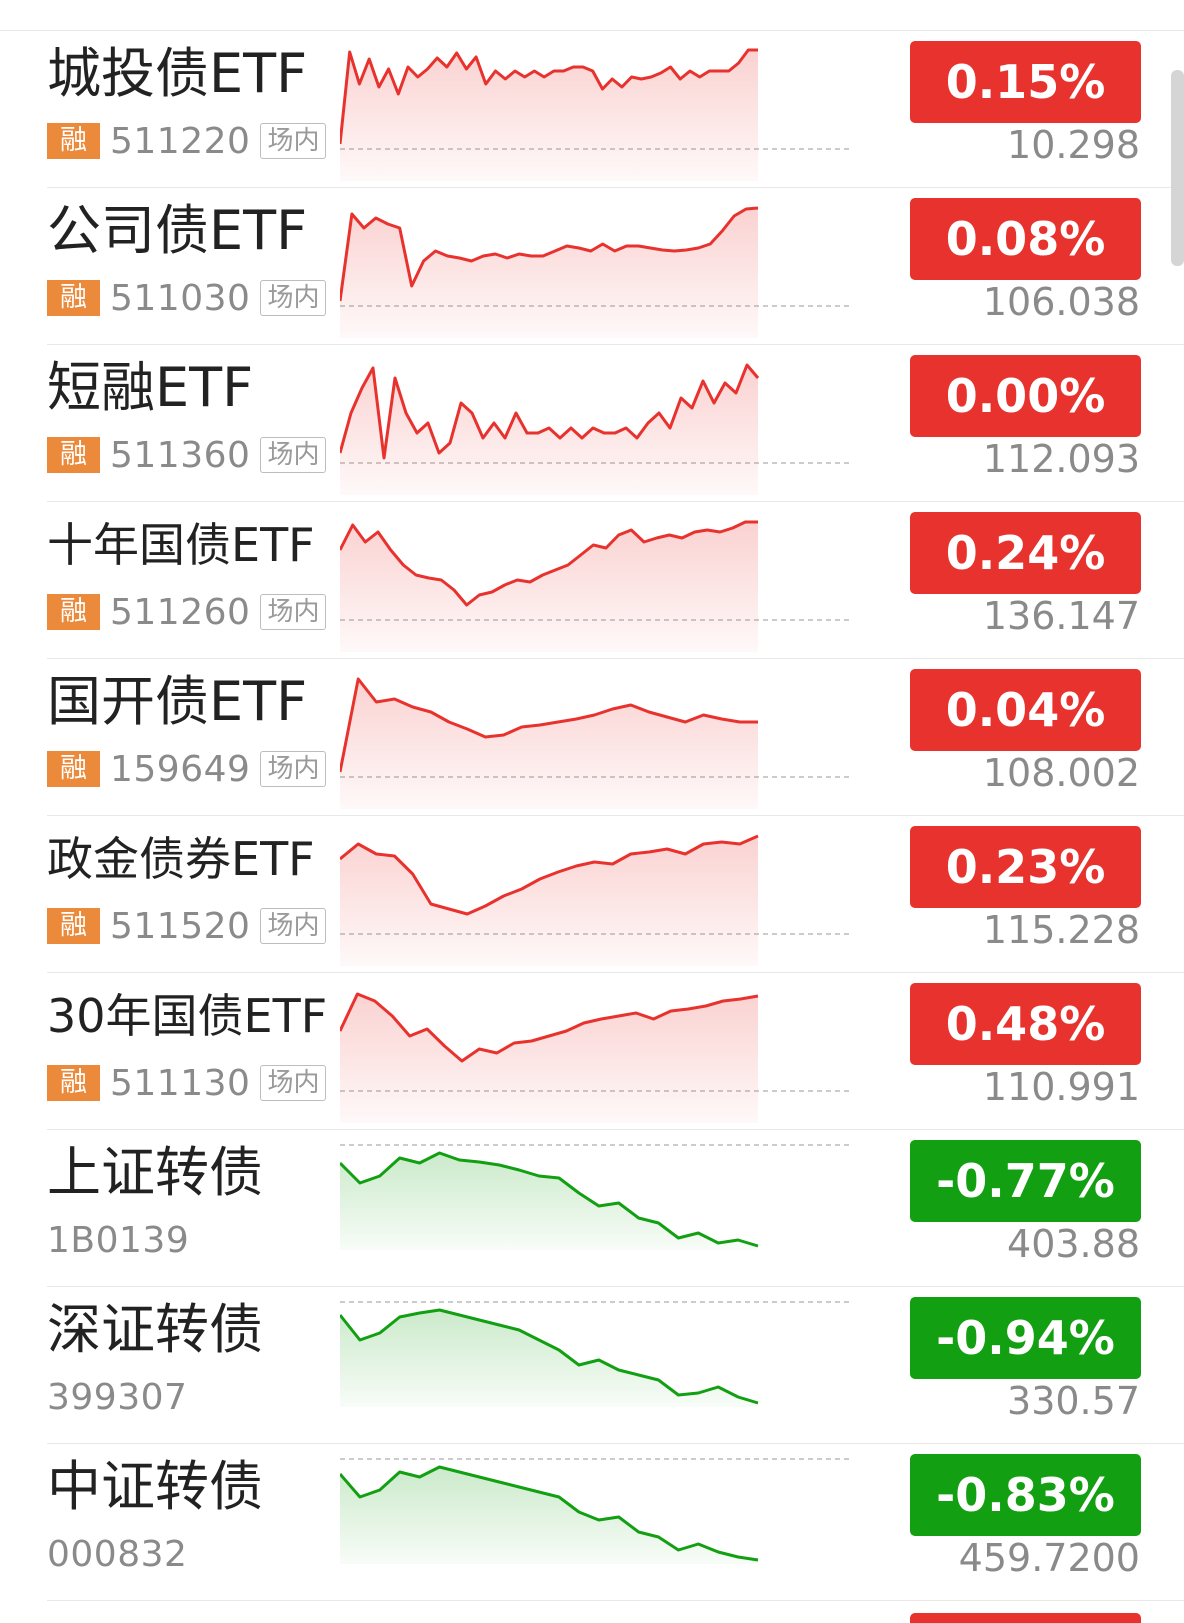 The image size is (1184, 1623). What do you see at coordinates (117, 1554) in the screenshot?
I see `security-meta: 000832` at bounding box center [117, 1554].